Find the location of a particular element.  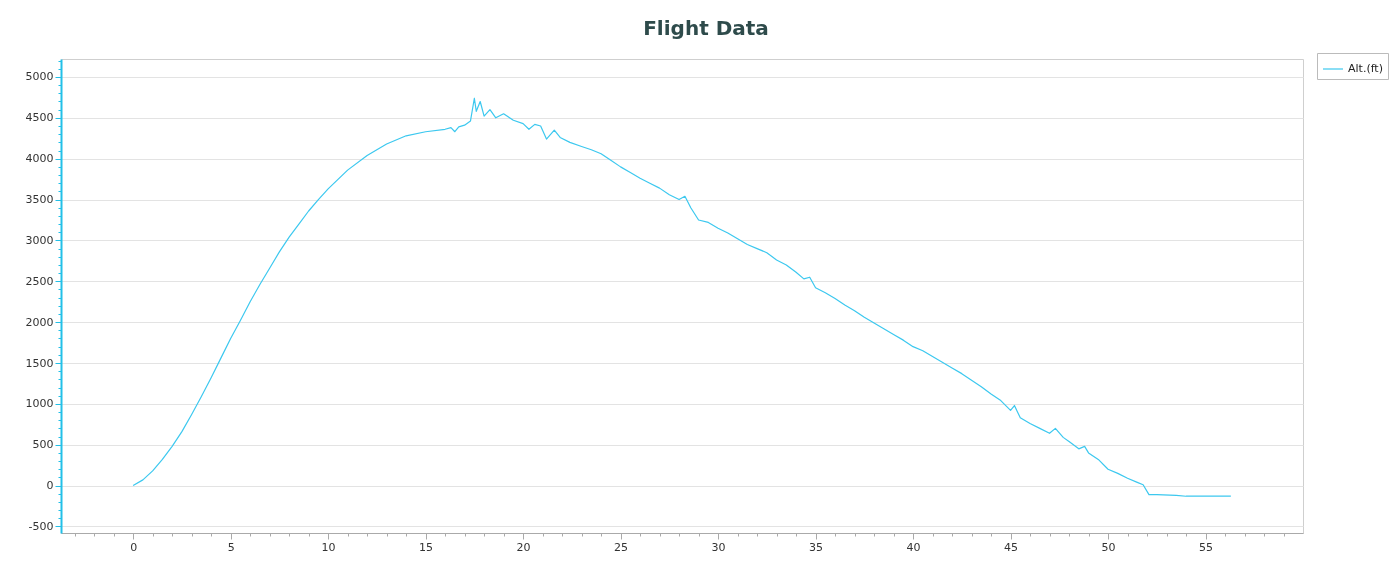

y-tick-label: 4500 is located at coordinates (39, 118).